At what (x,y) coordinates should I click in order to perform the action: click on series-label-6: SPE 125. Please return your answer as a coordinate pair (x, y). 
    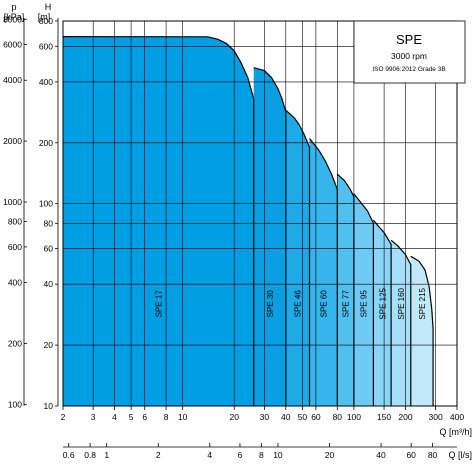
    Looking at the image, I should click on (382, 303).